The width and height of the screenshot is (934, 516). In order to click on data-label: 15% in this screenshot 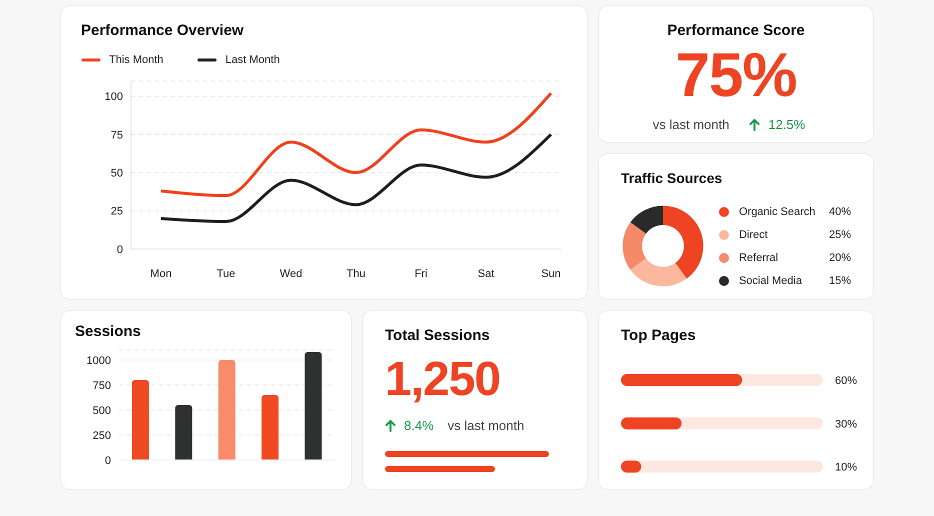, I will do `click(839, 280)`.